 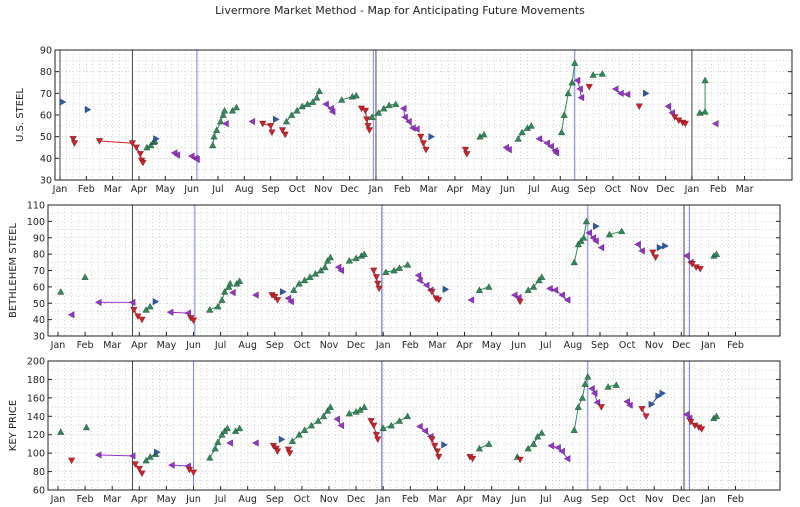 What do you see at coordinates (545, 499) in the screenshot?
I see `x-tick-label: Jul` at bounding box center [545, 499].